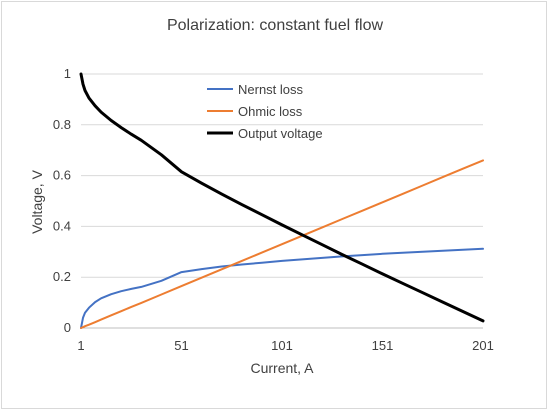 The image size is (550, 412). Describe the element at coordinates (271, 89) in the screenshot. I see `legend-label: Nernst loss` at that location.